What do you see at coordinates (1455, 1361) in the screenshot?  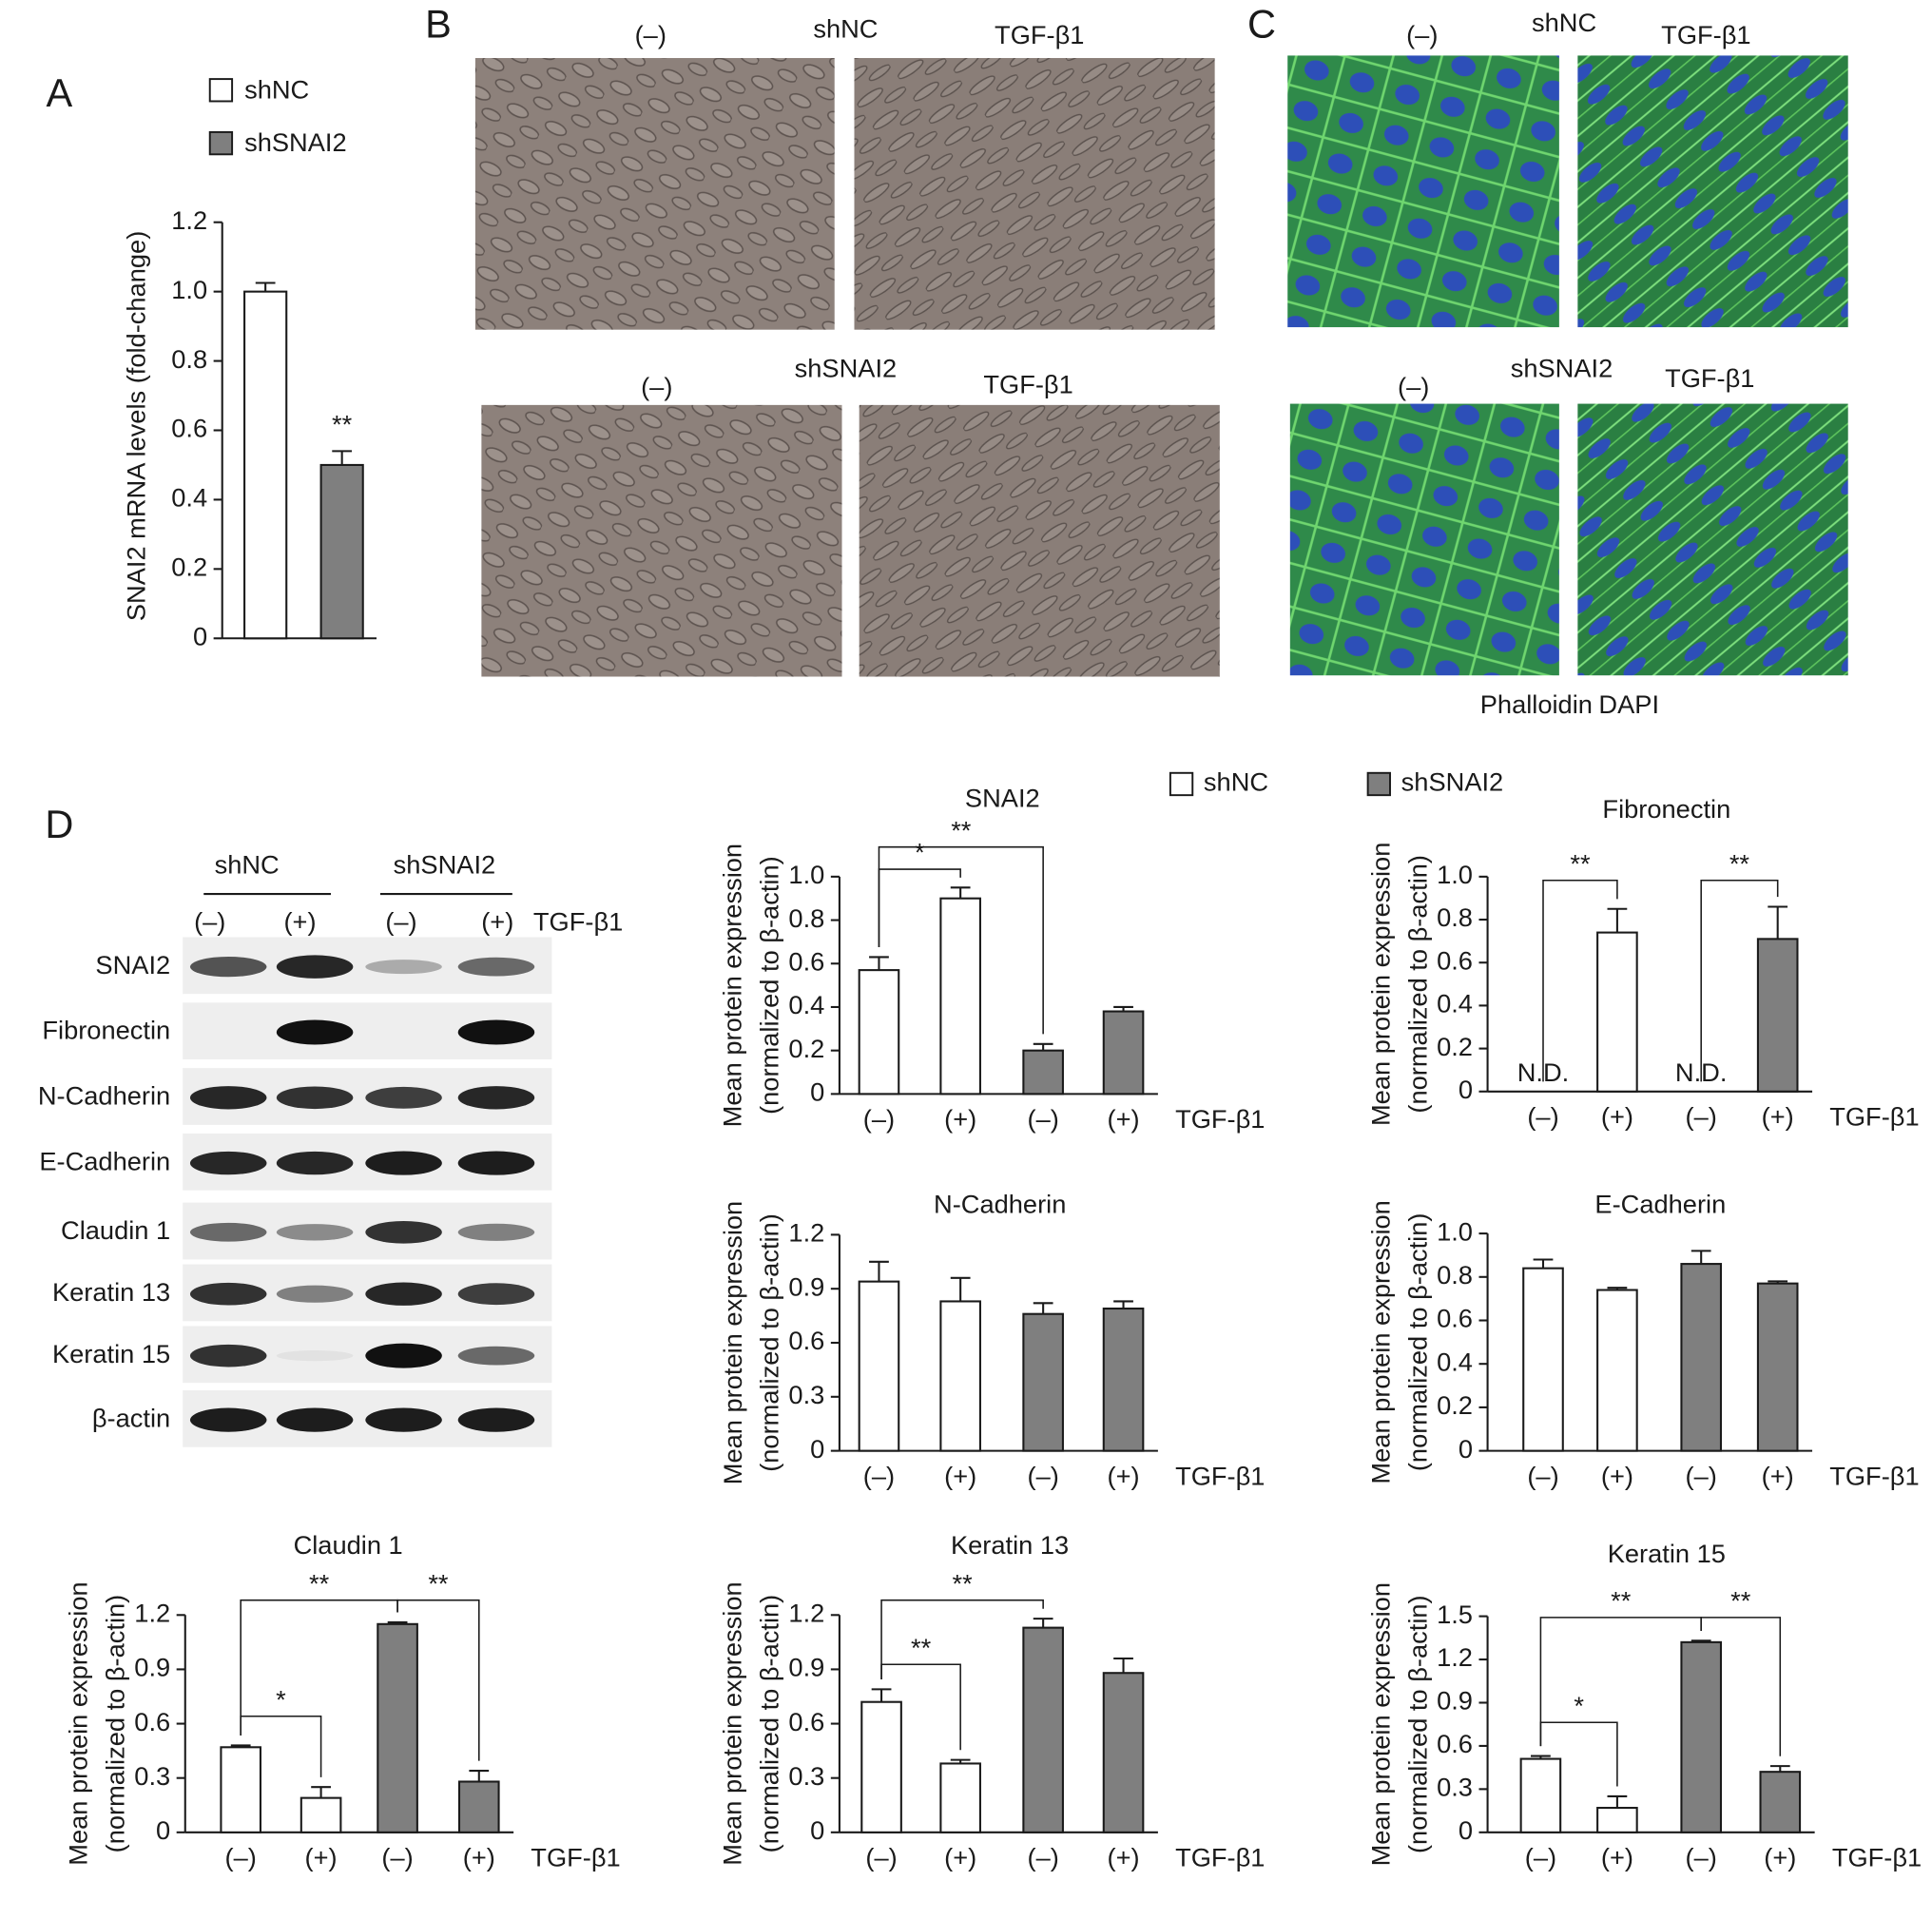 I see `y-tick-label: 0.4` at bounding box center [1455, 1361].